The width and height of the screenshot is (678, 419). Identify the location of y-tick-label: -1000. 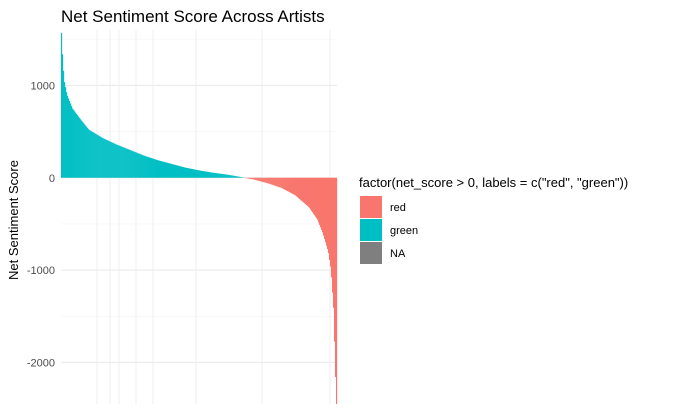
(41, 271).